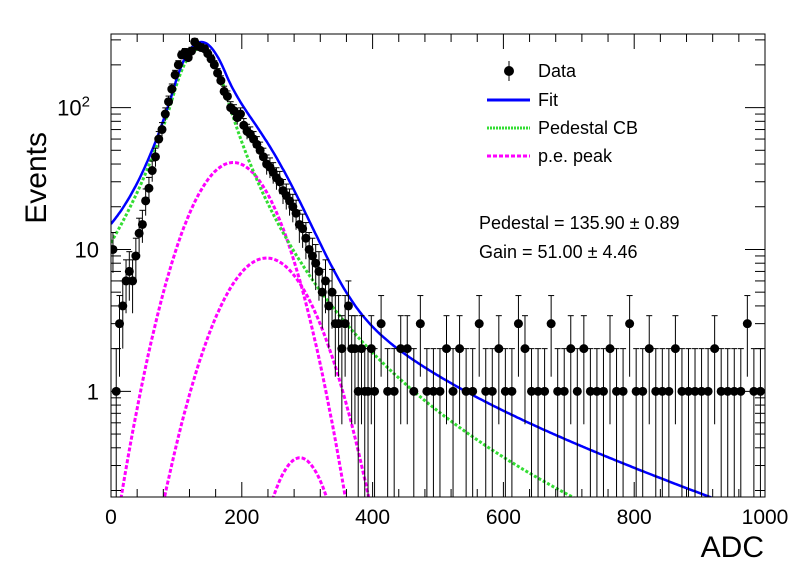 This screenshot has width=796, height=577. Describe the element at coordinates (732, 547) in the screenshot. I see `x-axis-title: ADC` at that location.